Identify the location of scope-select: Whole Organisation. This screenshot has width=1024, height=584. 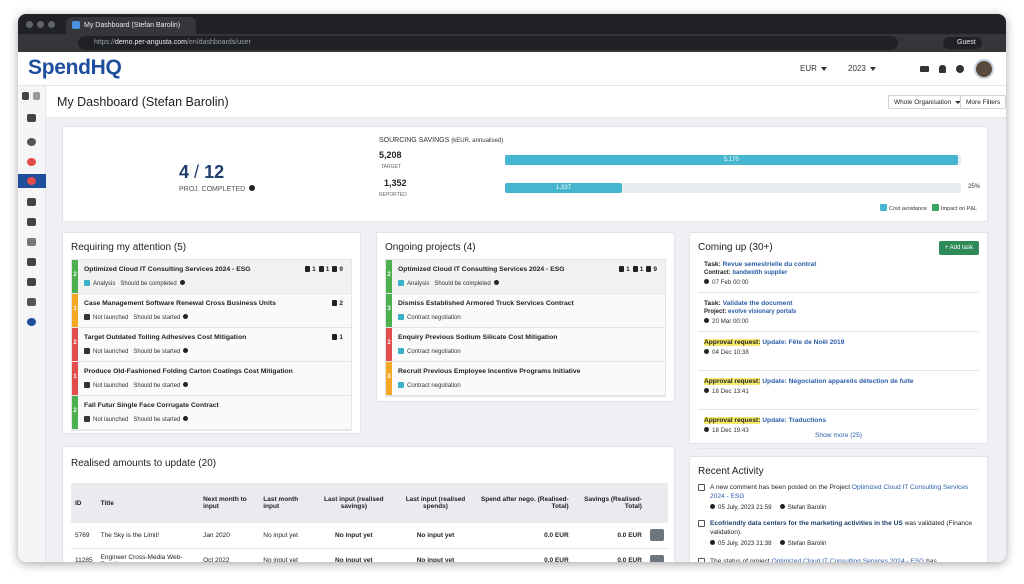
(928, 102).